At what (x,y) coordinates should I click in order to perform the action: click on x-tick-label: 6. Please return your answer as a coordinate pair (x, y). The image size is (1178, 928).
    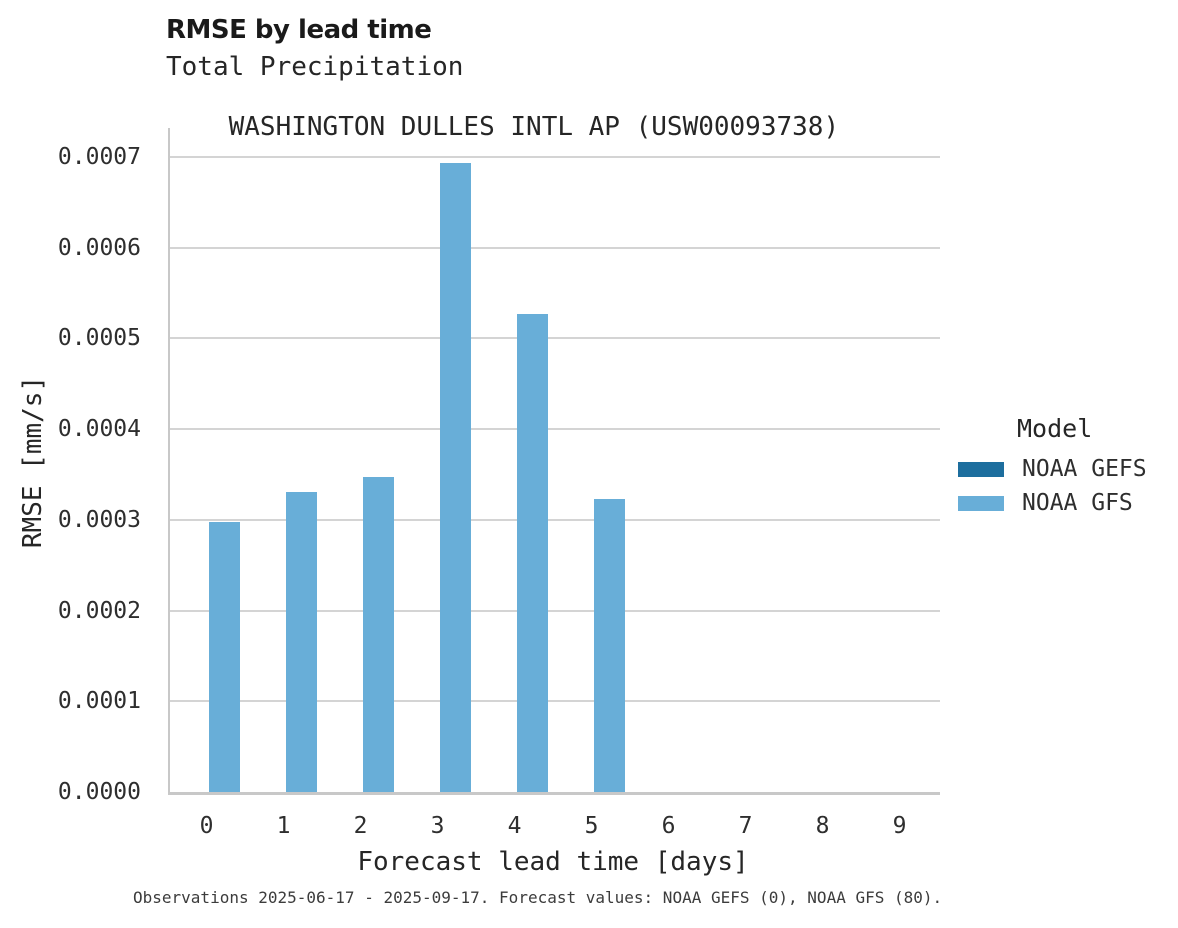
    Looking at the image, I should click on (668, 826).